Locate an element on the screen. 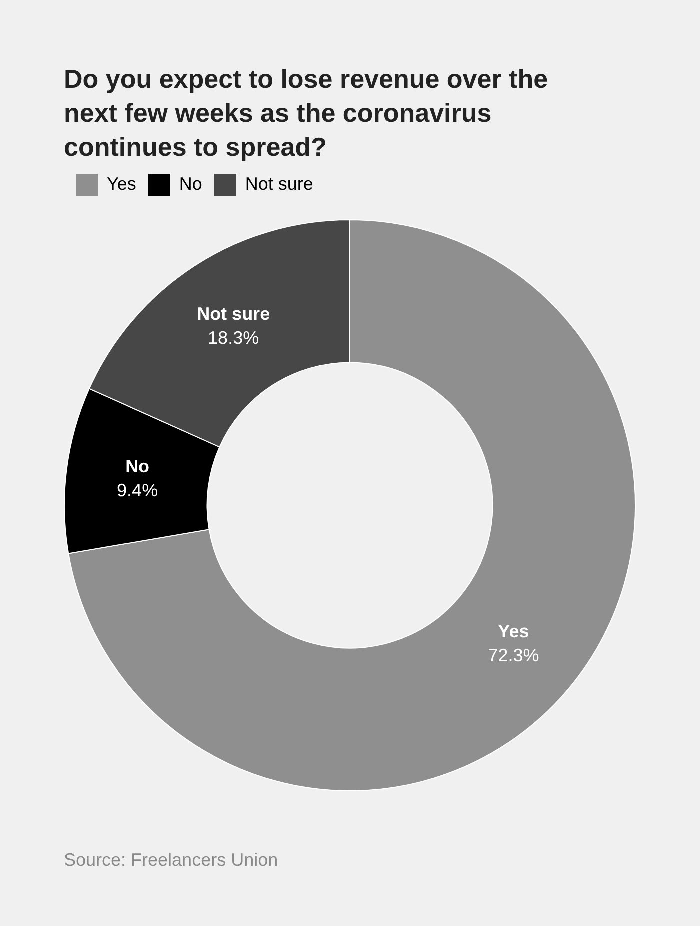  chart-title: Do you expect to lose revenue over the next few weeks as the coronavirus continues to spread? is located at coordinates (307, 113).